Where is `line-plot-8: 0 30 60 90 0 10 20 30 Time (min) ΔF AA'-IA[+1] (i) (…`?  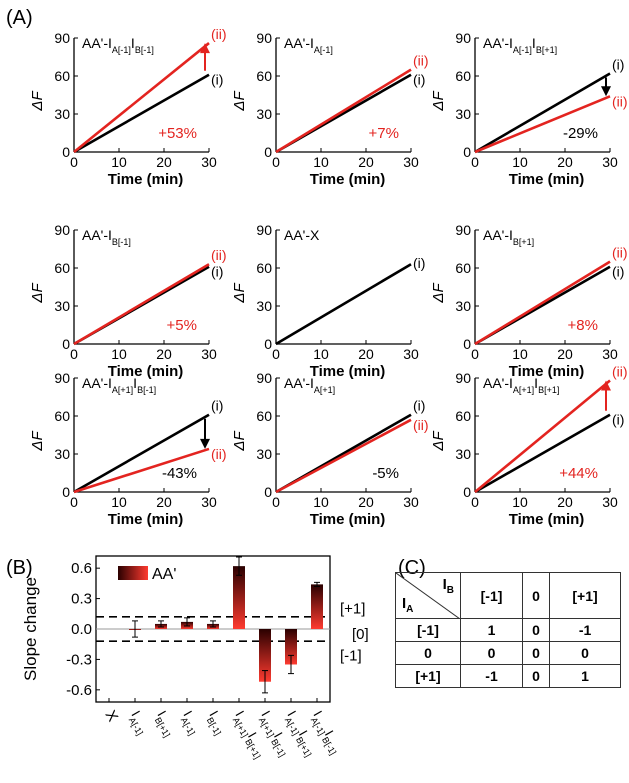
line-plot-8: 0 30 60 90 0 10 20 30 Time (min) ΔF AA'-IA[+1] (i) (… is located at coordinates (330, 449).